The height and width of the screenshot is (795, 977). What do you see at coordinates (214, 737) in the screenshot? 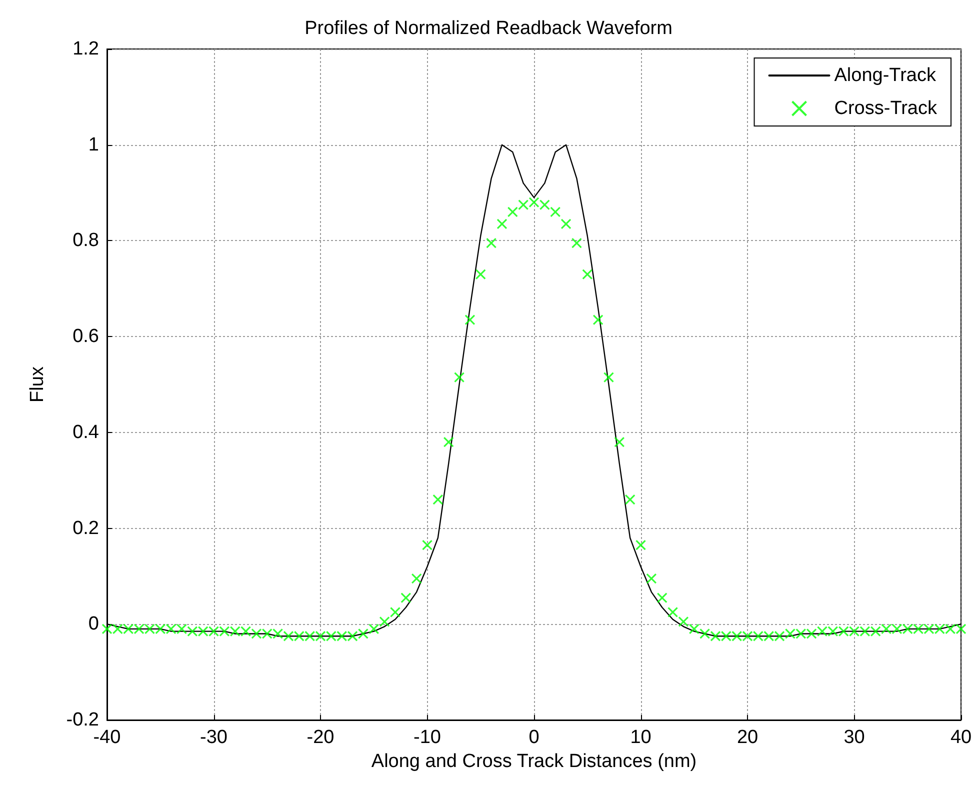
I see `x-tick-label: -30` at bounding box center [214, 737].